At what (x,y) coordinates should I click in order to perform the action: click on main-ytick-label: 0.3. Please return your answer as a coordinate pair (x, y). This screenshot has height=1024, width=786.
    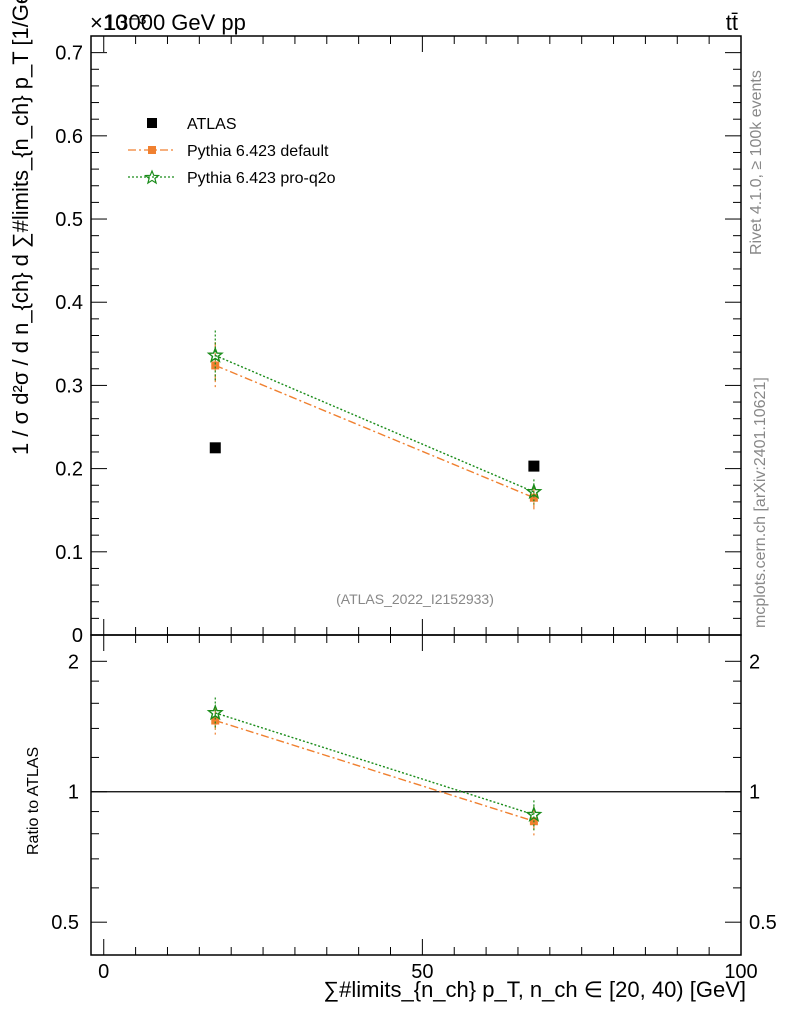
    Looking at the image, I should click on (69, 386).